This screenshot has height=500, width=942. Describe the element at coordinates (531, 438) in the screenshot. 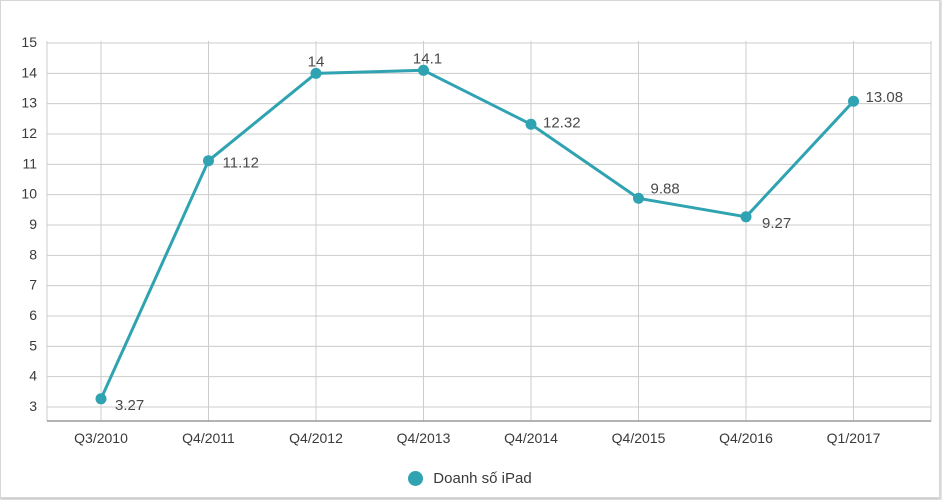

I see `x-tick-label: Q4/2014` at that location.